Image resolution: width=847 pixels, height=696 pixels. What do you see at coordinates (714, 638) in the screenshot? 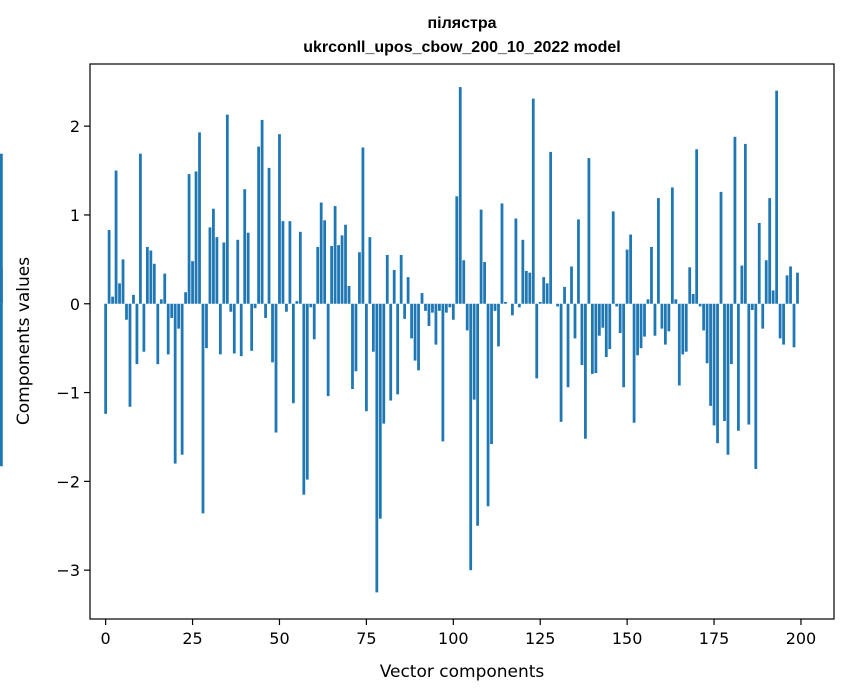
I see `x-tick-label: 175` at bounding box center [714, 638].